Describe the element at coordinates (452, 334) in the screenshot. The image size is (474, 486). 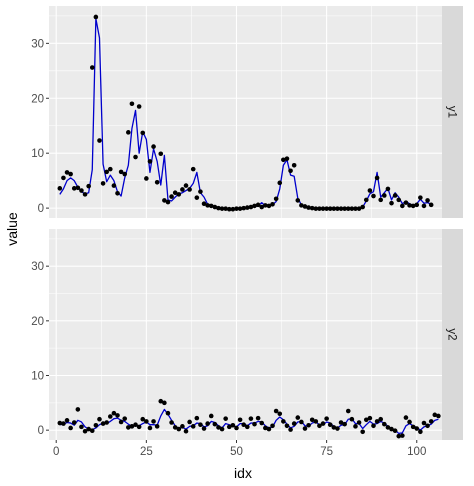
I see `facet-strip-label: y2` at that location.